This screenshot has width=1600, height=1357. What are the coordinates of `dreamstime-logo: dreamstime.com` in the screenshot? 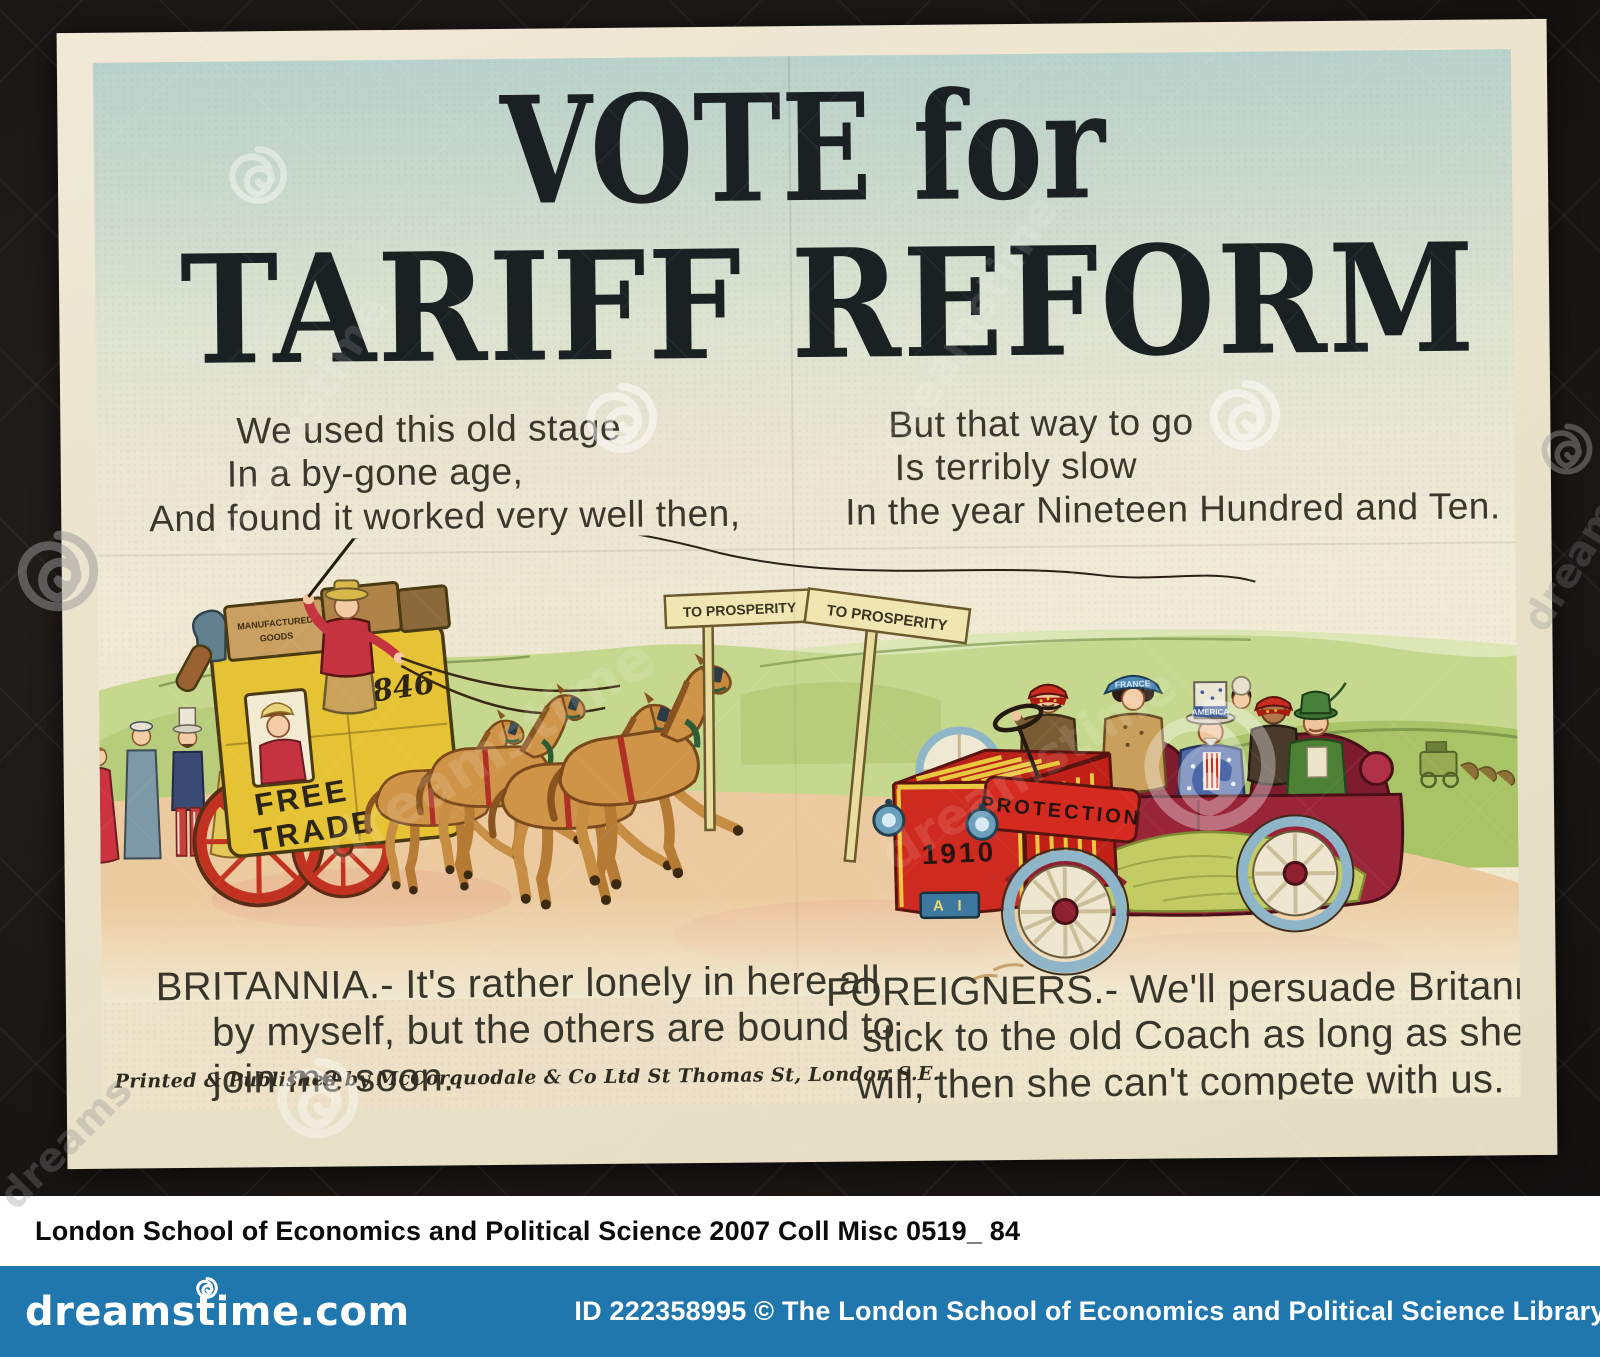 It's located at (217, 1311).